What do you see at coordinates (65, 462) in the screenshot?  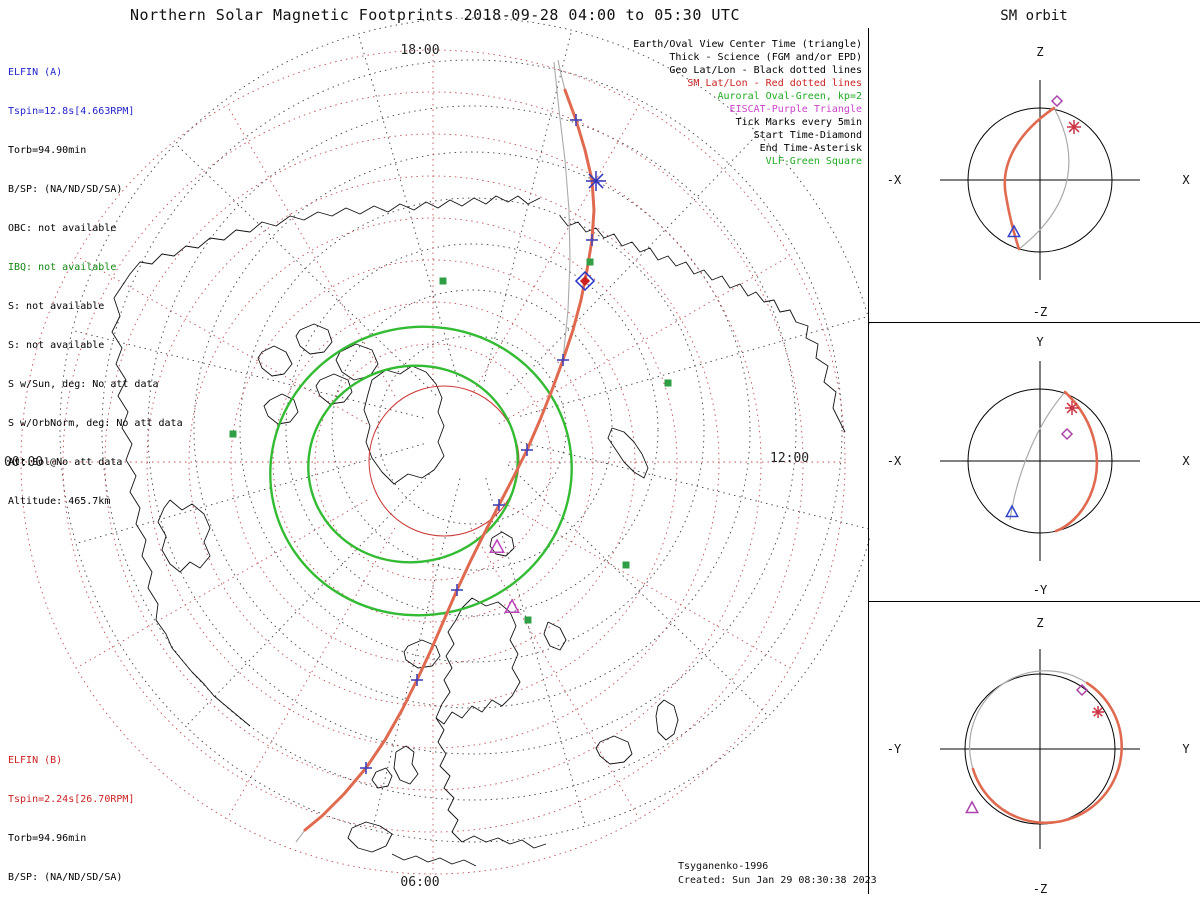 I see `info-line: Att.Sol@No att data` at bounding box center [65, 462].